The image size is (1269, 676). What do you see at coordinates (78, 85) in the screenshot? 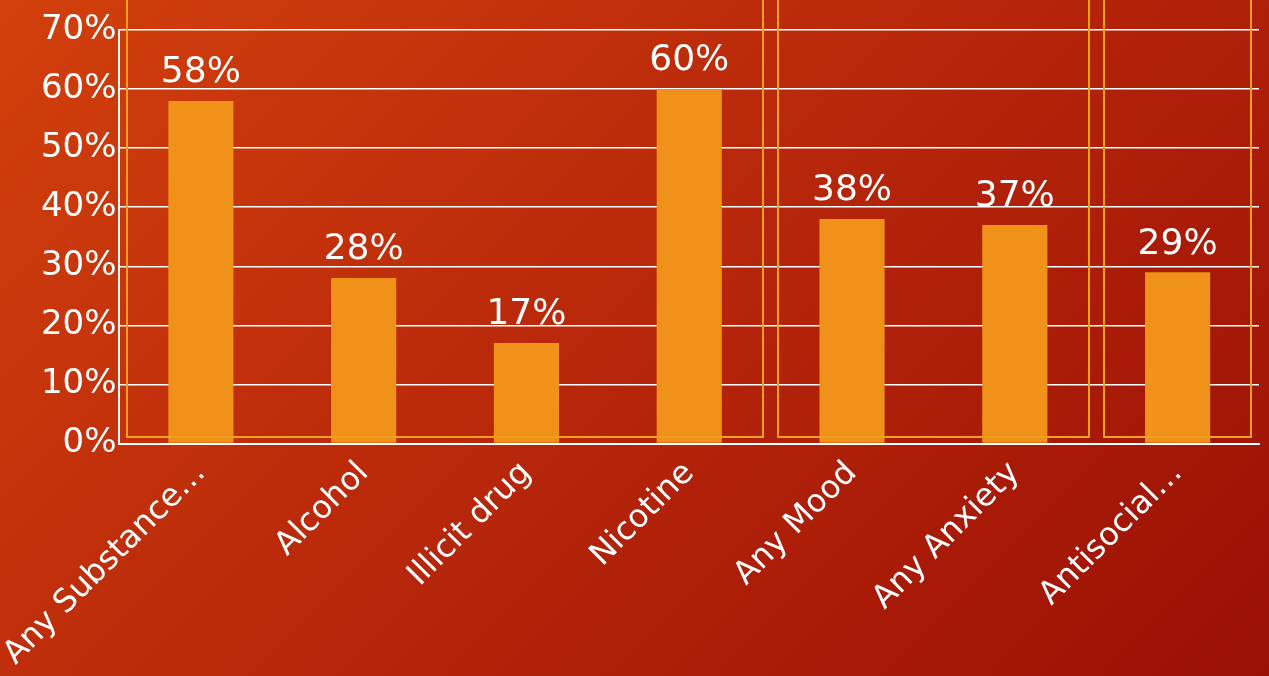
I see `y-tick-label: 60%` at bounding box center [78, 85].